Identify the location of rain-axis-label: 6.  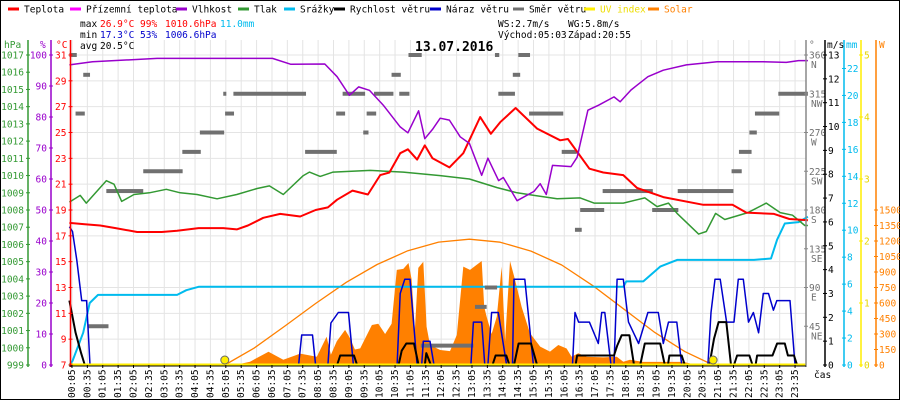
(850, 285).